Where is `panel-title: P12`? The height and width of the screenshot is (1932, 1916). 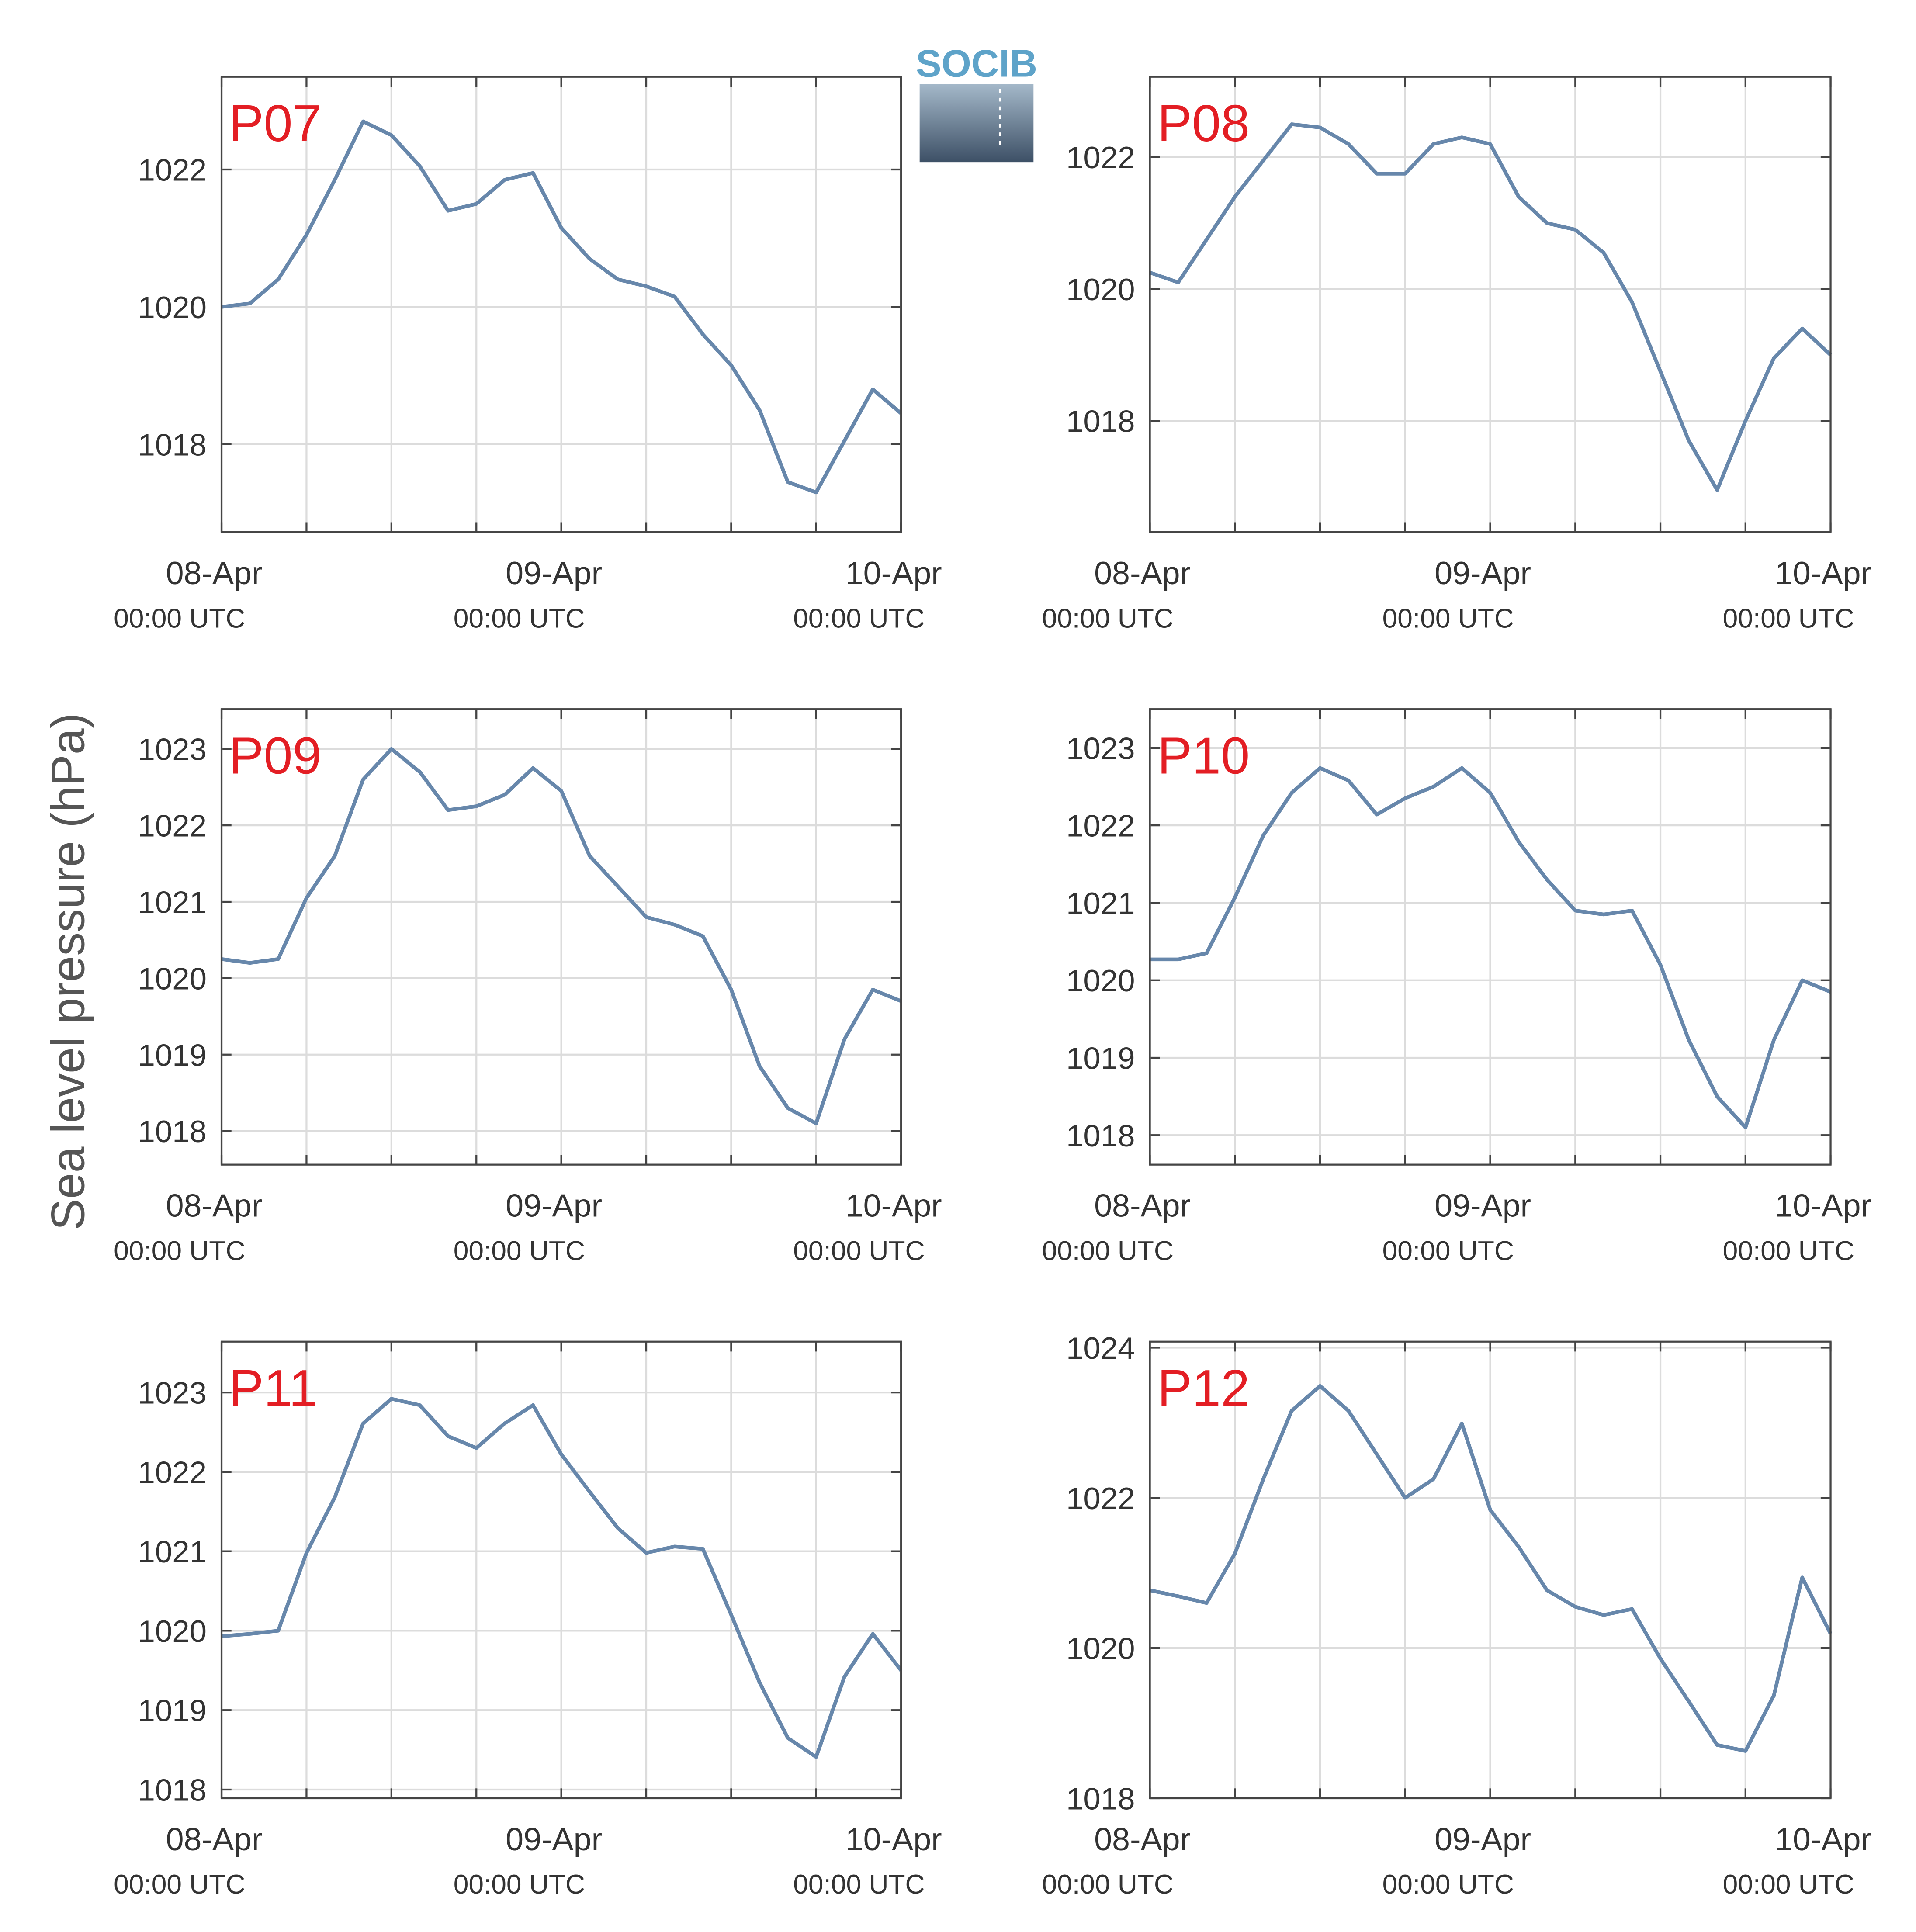 panel-title: P12 is located at coordinates (1203, 1388).